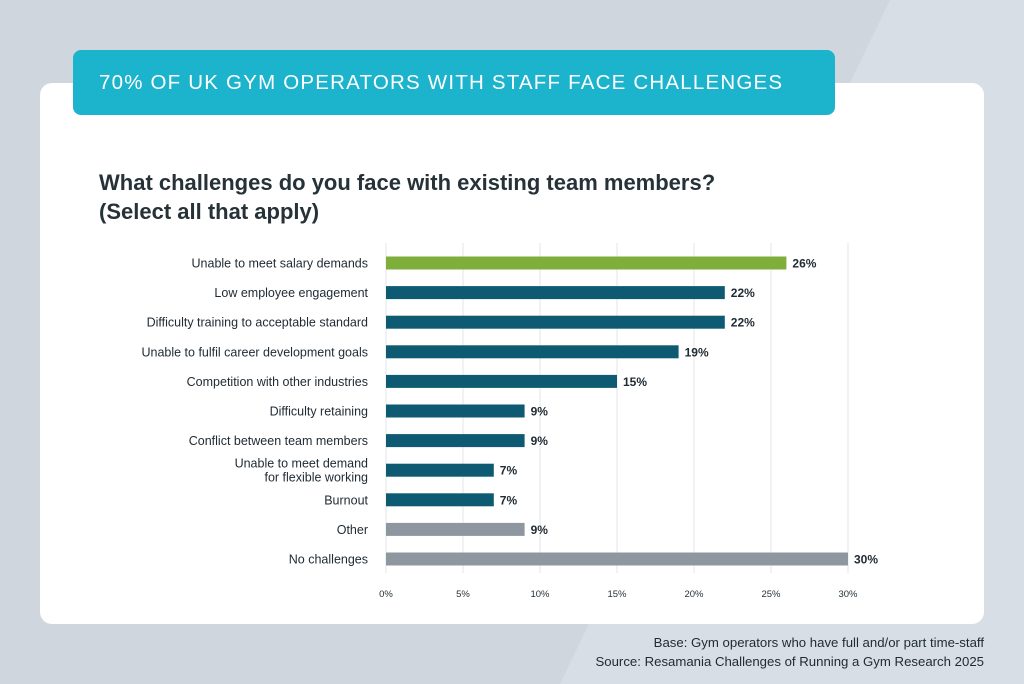 The height and width of the screenshot is (684, 1024). I want to click on x-tick-label: 20%, so click(694, 594).